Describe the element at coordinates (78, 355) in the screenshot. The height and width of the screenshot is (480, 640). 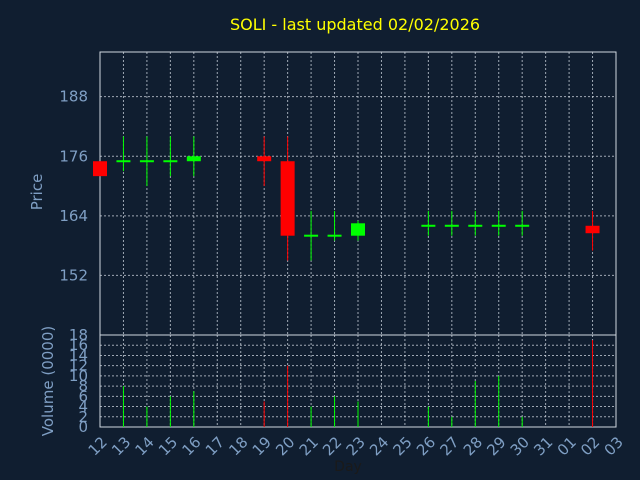
I see `volume-tick-label: 14` at that location.